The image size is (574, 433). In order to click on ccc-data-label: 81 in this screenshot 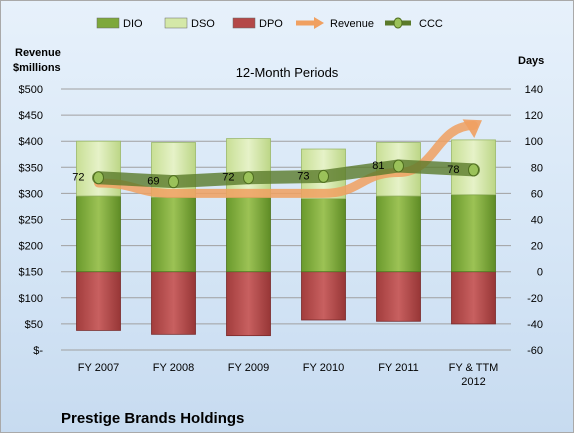, I will do `click(378, 166)`.